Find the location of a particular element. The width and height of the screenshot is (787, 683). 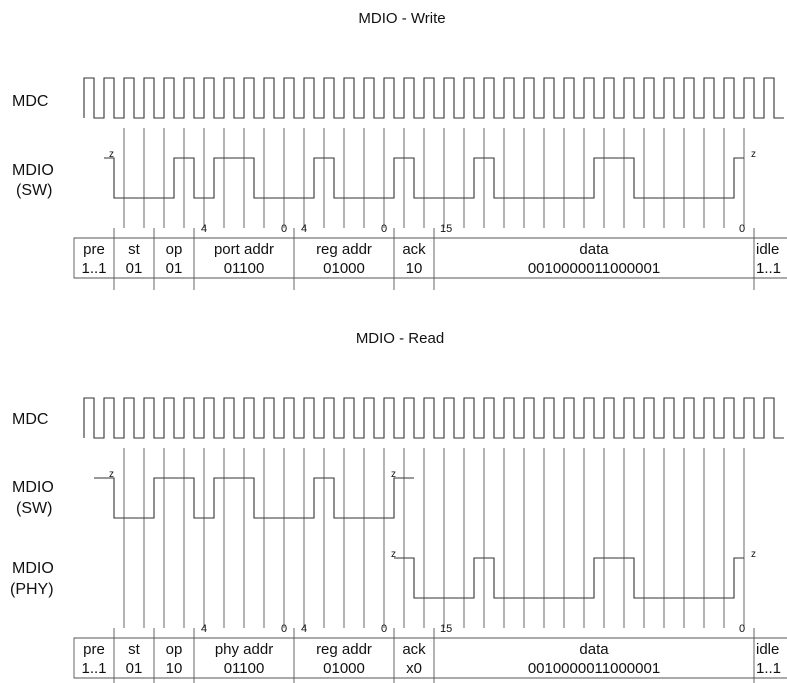

read-mdio-sw-waveform is located at coordinates (254, 498).